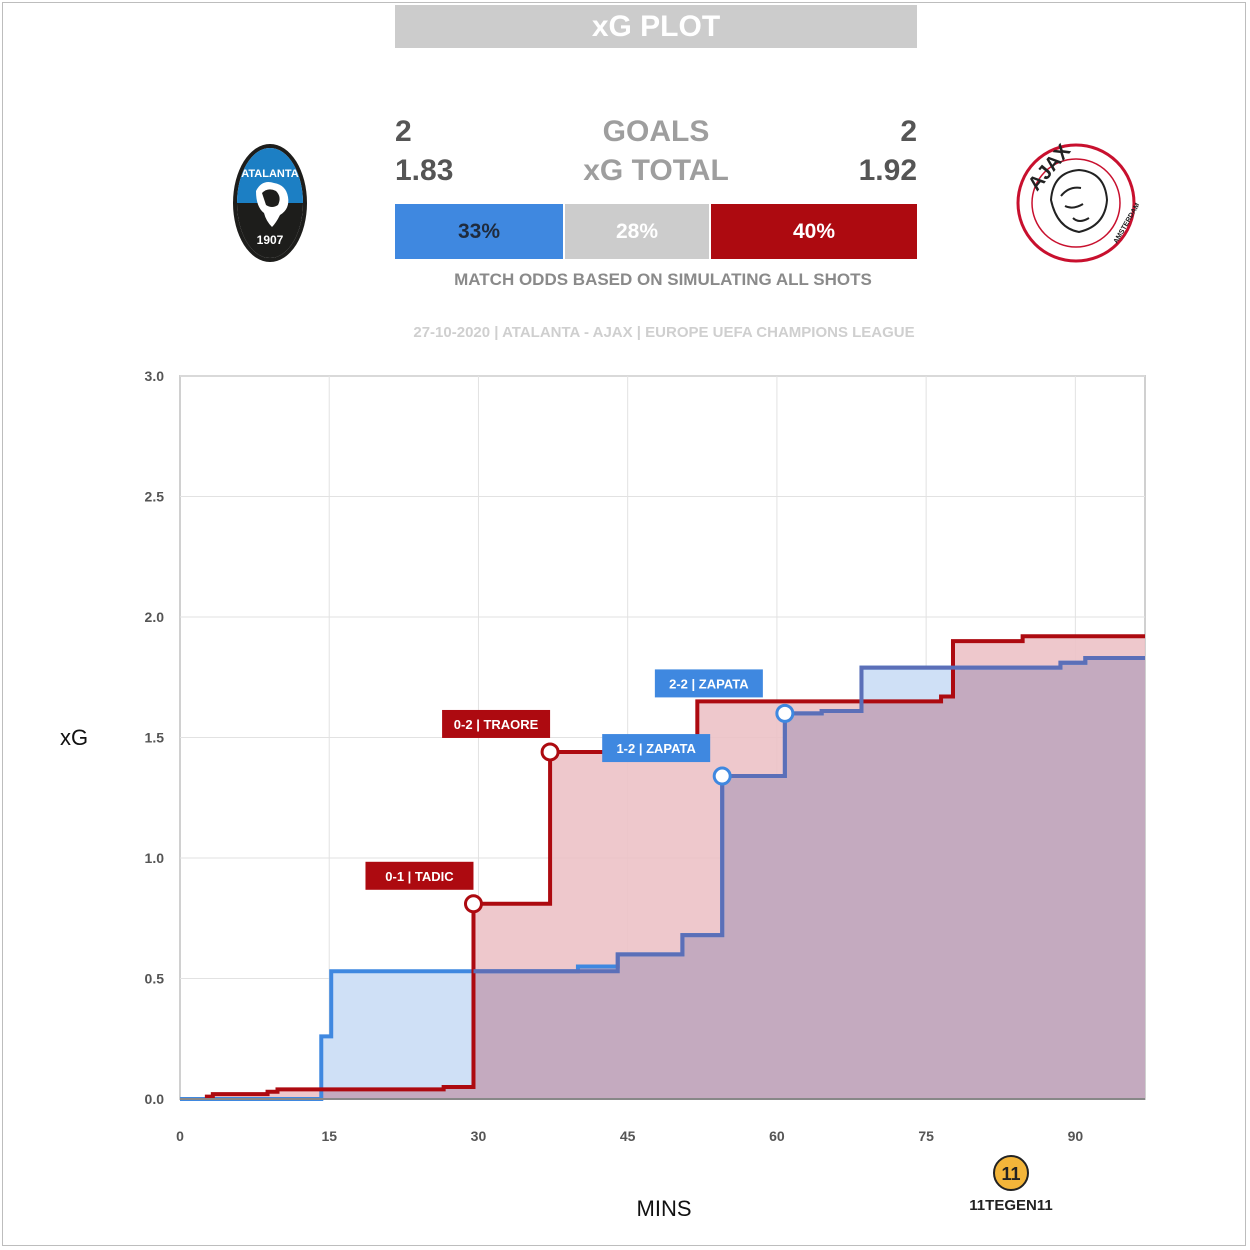 This screenshot has width=1250, height=1250. I want to click on home-goals: 2, so click(403, 131).